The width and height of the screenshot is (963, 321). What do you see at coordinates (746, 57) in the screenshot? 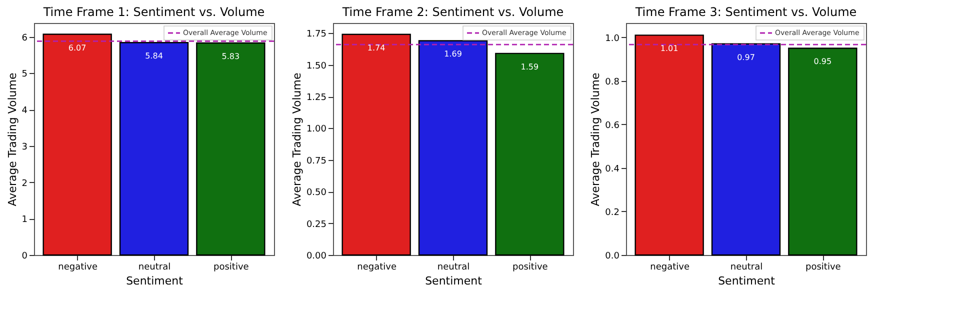
I see `data-label: 0.97` at bounding box center [746, 57].